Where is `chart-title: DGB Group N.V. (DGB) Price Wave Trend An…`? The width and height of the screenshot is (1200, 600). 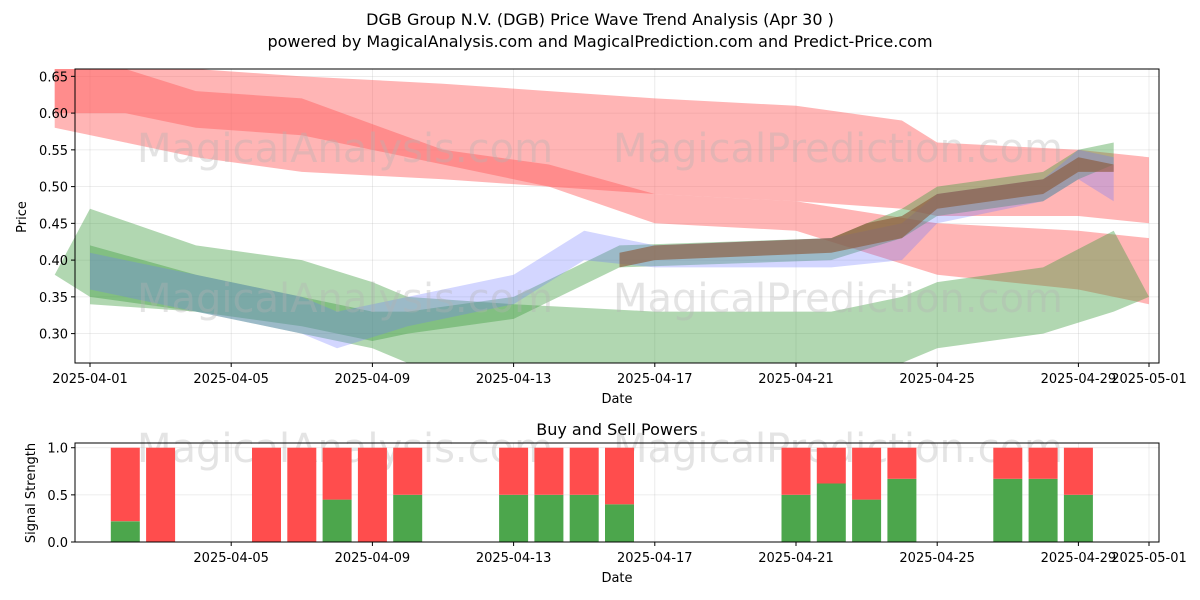 chart-title: DGB Group N.V. (DGB) Price Wave Trend An… is located at coordinates (600, 19).